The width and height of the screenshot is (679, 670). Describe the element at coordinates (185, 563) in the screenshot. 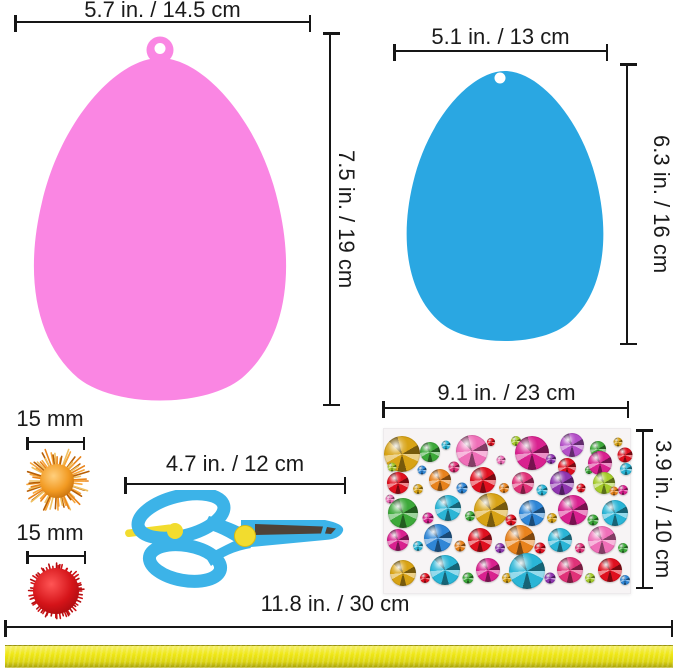

I see `scissors-bottom-handle` at that location.